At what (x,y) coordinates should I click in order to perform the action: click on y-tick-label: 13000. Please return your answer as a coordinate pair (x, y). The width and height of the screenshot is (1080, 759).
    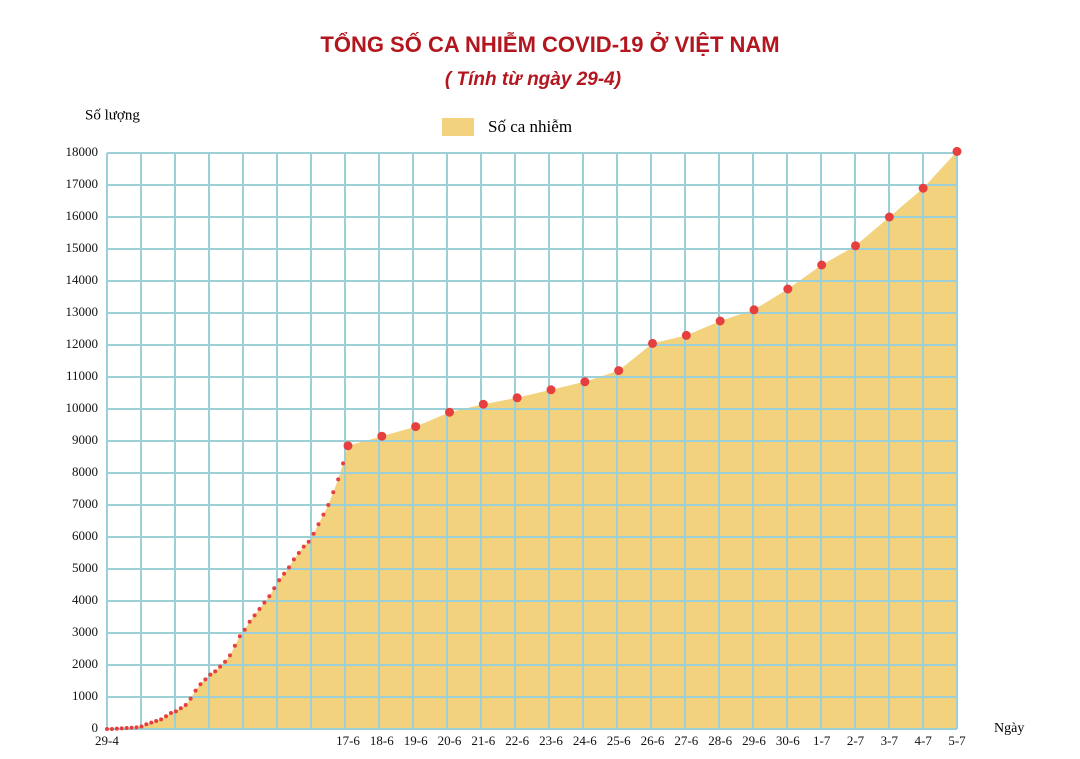
    Looking at the image, I should click on (82, 311).